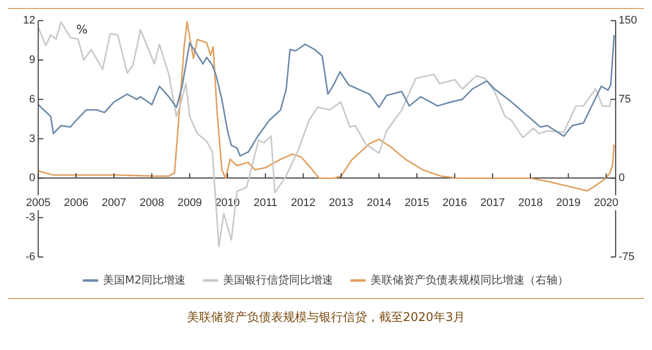 The image size is (652, 350). Describe the element at coordinates (266, 202) in the screenshot. I see `x-tick-label: 2011` at that location.